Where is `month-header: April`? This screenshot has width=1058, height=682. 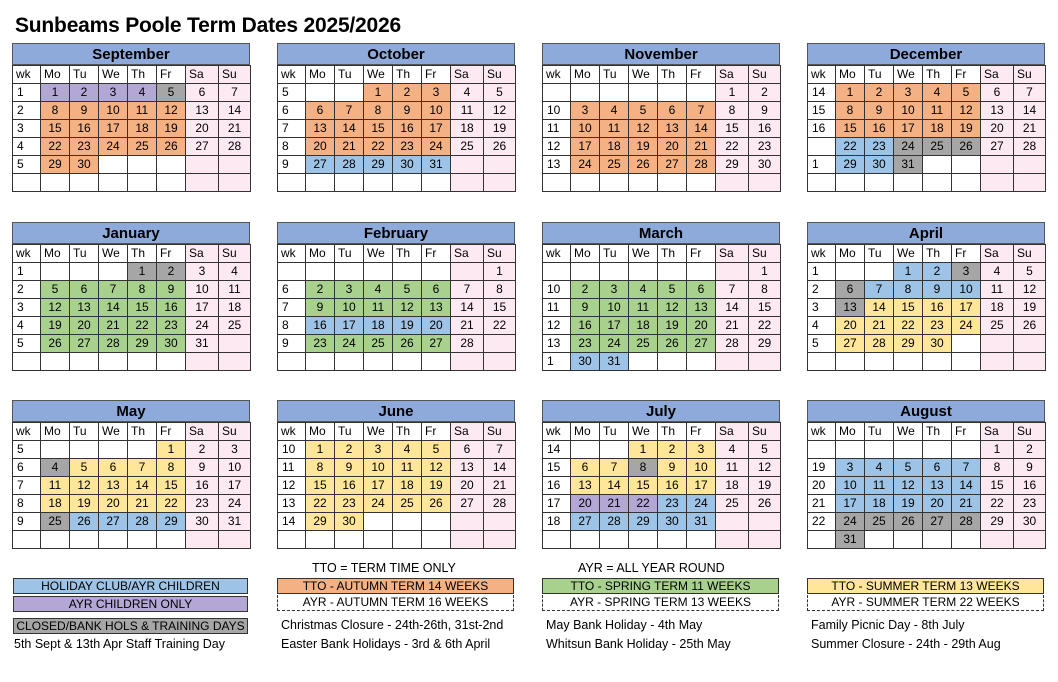 month-header: April is located at coordinates (926, 233).